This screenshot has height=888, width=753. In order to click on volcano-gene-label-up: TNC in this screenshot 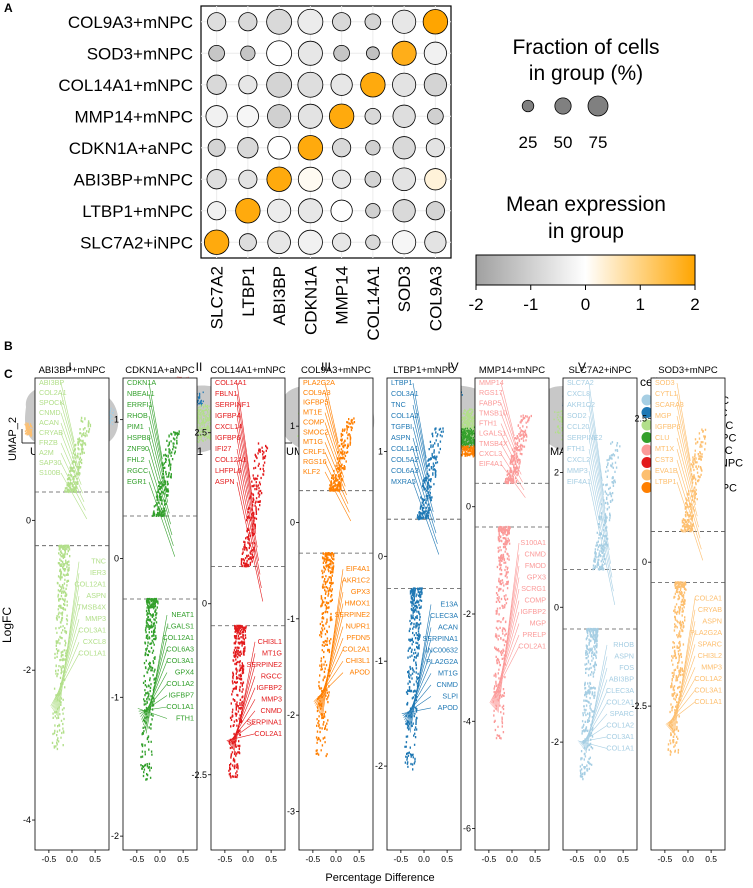, I will do `click(398, 404)`.